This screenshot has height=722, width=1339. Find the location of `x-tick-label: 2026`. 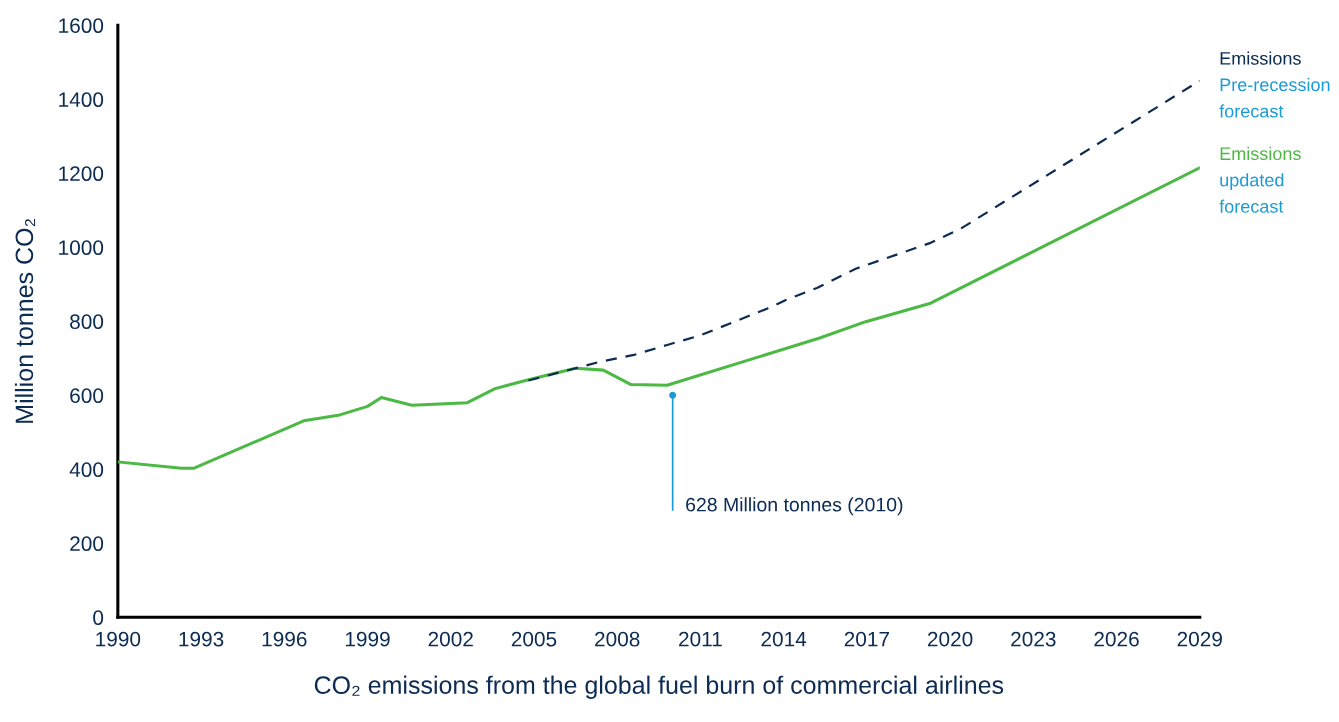

x-tick-label: 2026 is located at coordinates (1116, 639).